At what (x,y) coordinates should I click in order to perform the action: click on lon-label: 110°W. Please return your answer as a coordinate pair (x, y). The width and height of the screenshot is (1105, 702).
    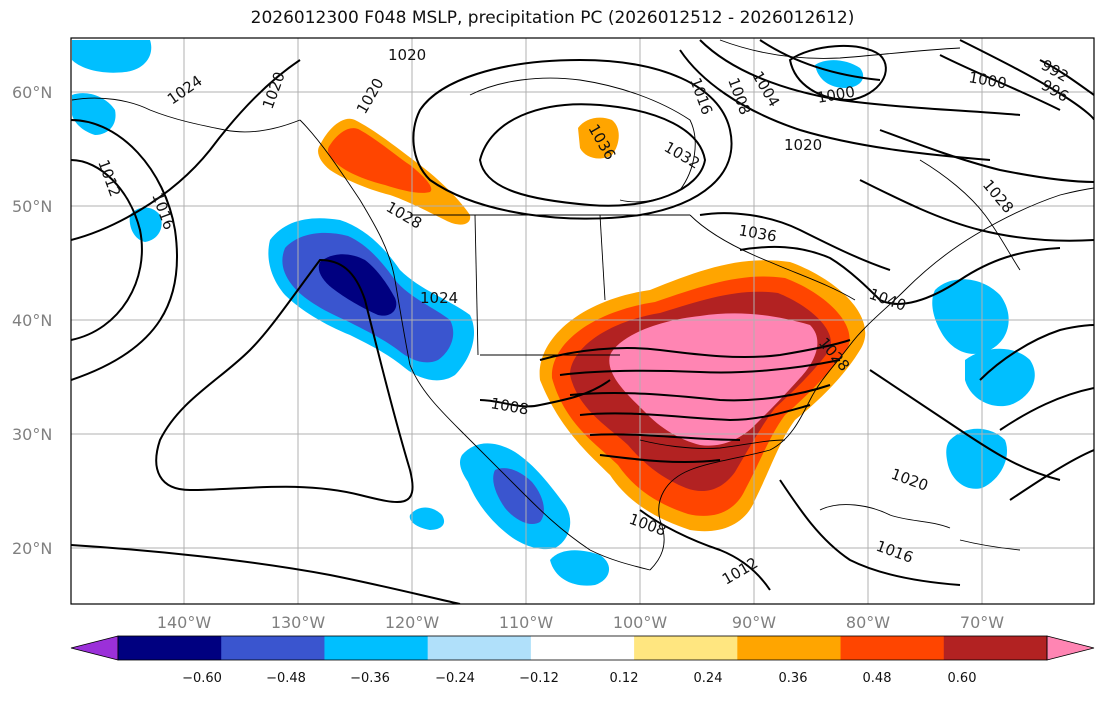
    Looking at the image, I should click on (526, 622).